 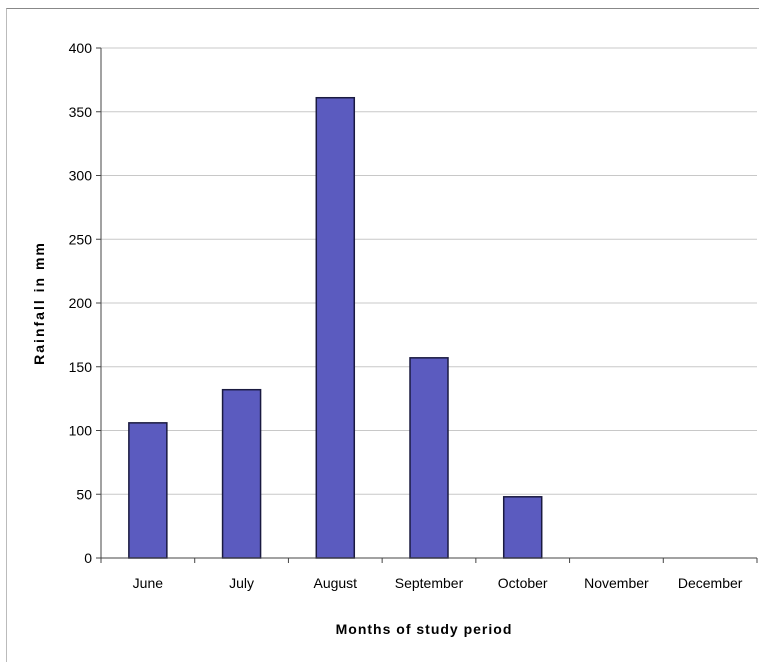 I want to click on x-tick-label: December, so click(x=710, y=583).